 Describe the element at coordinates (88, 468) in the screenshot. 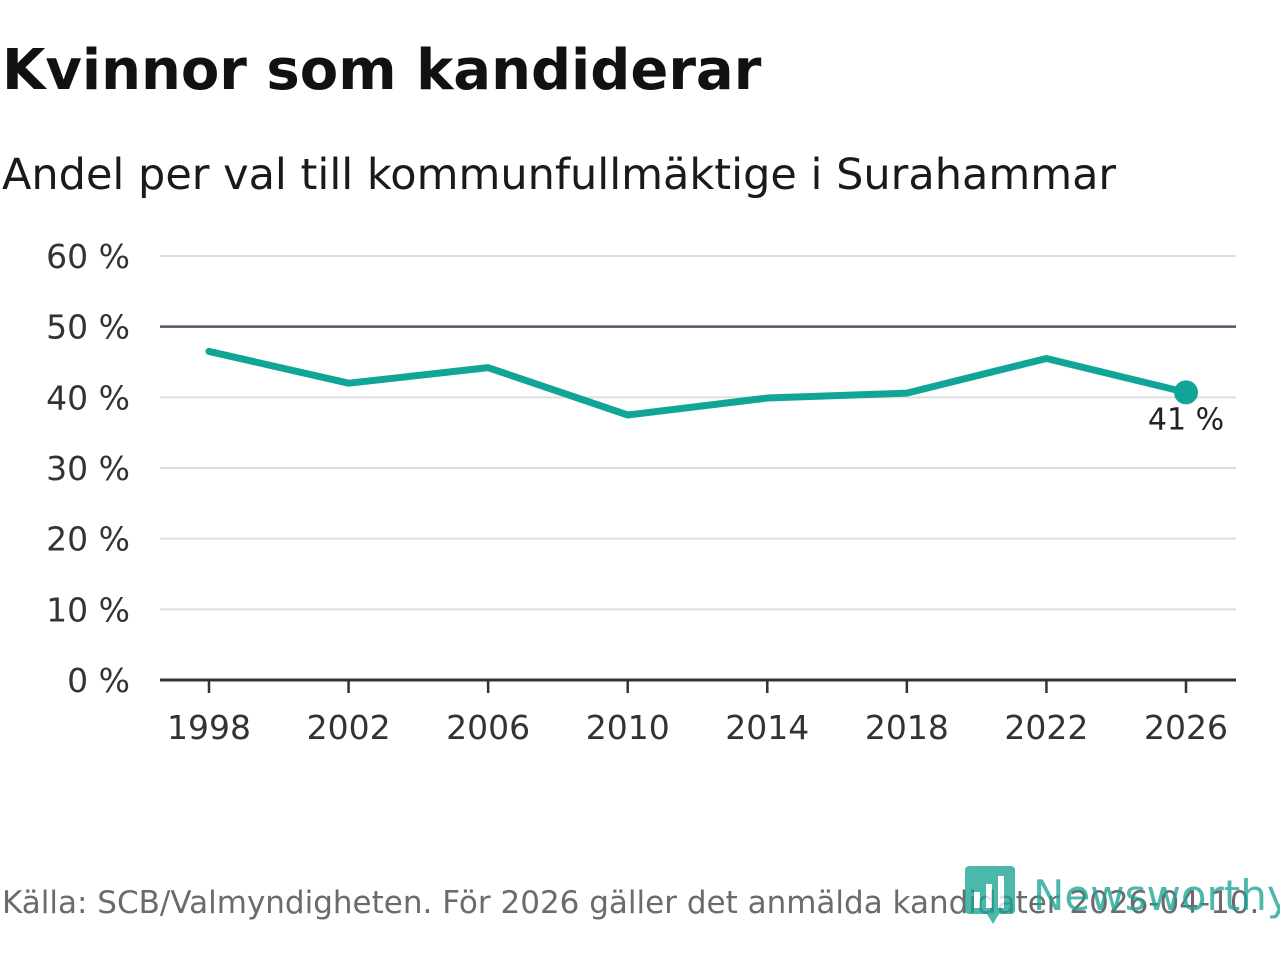

I see `y-tick-label: 30 %` at that location.